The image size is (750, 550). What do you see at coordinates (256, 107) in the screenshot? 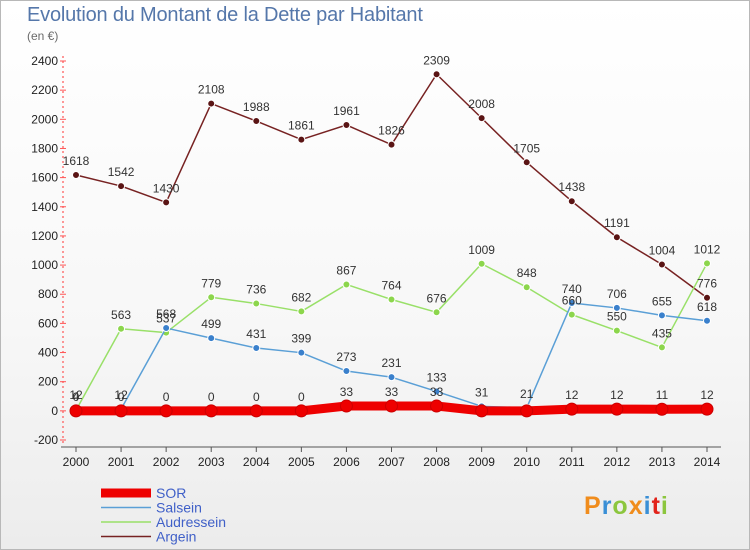
I see `data-label-argein: 1988` at bounding box center [256, 107].